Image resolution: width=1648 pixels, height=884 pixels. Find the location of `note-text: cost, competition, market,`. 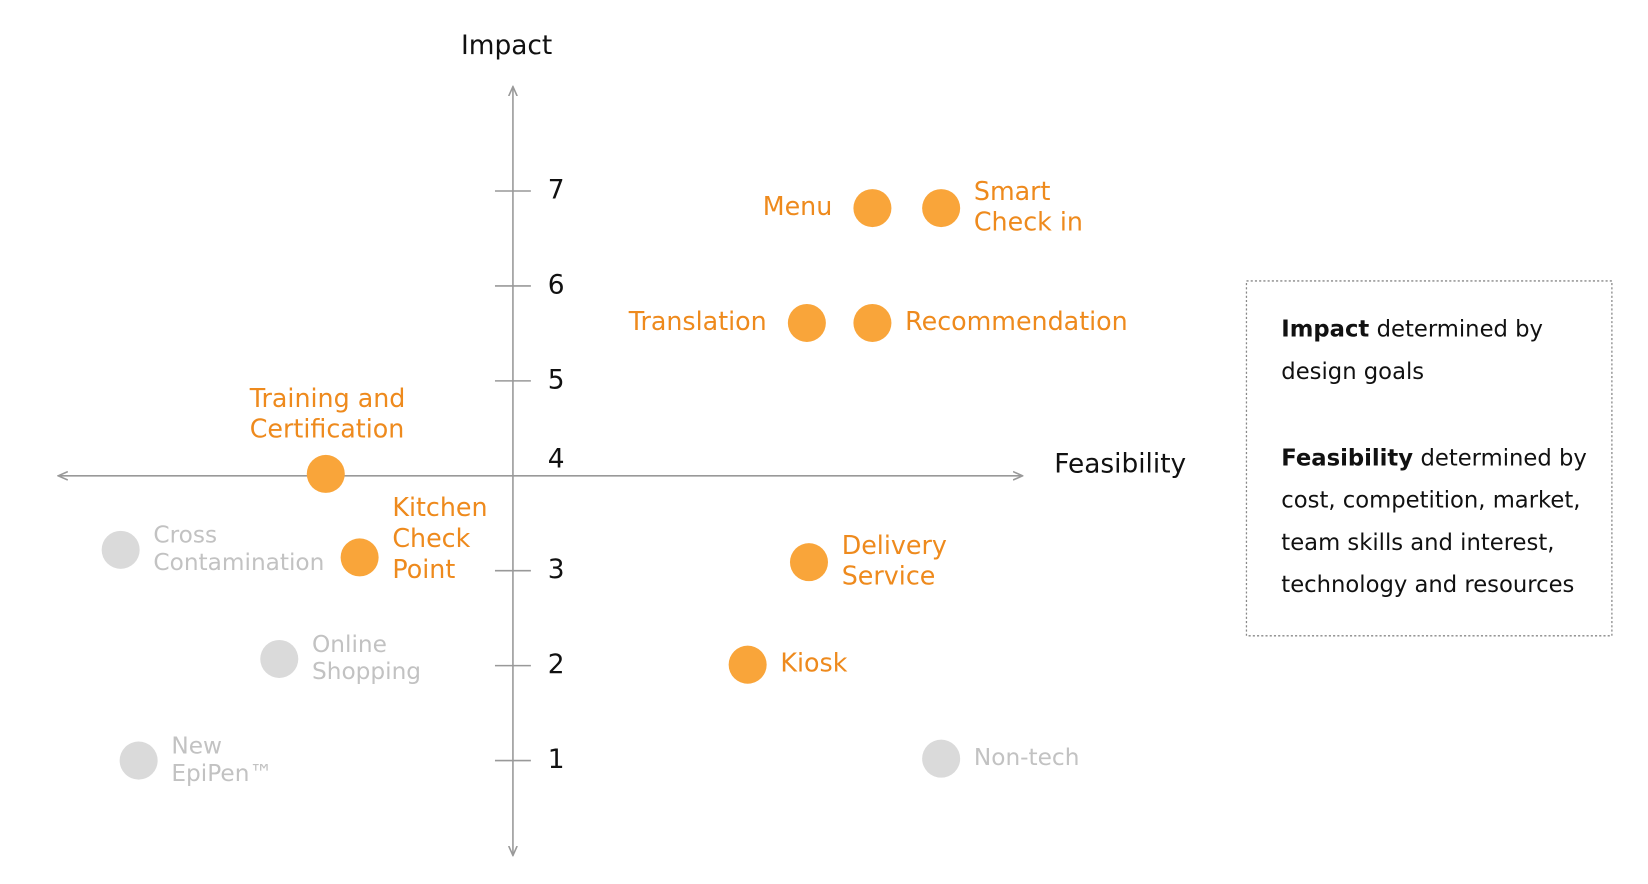

note-text: cost, competition, market, is located at coordinates (1430, 500).